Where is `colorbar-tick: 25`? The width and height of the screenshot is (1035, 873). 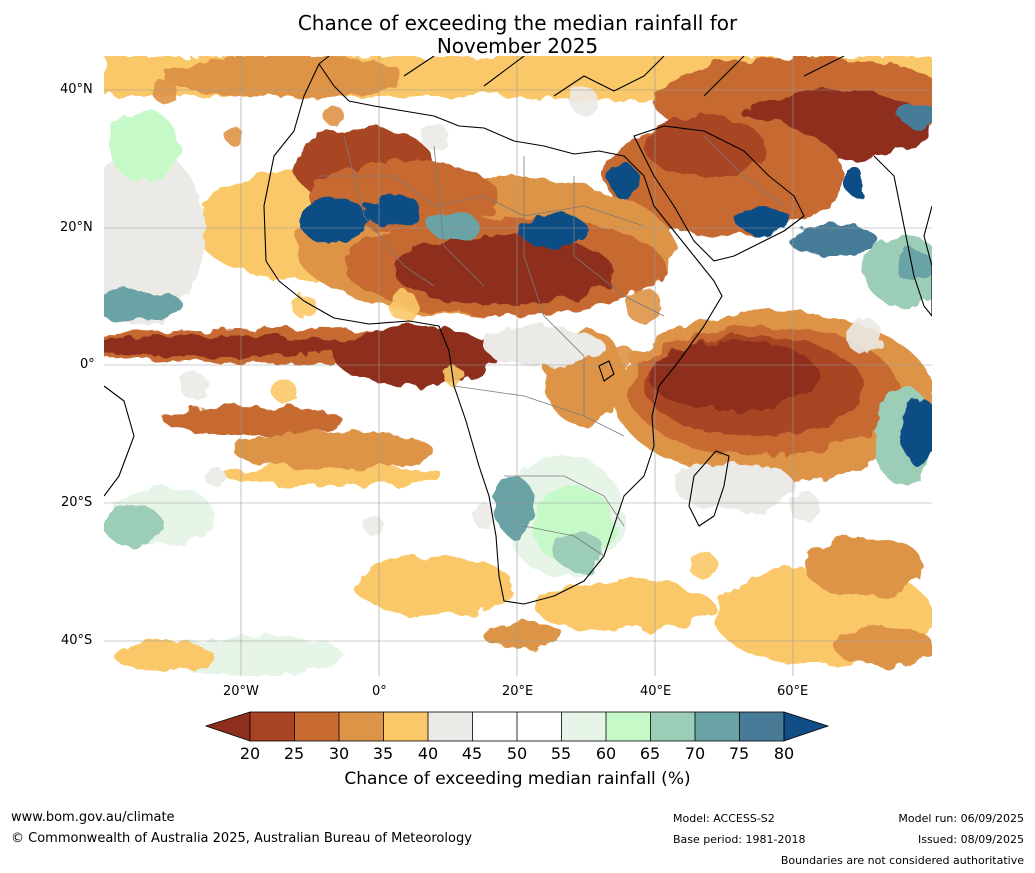 colorbar-tick: 25 is located at coordinates (294, 753).